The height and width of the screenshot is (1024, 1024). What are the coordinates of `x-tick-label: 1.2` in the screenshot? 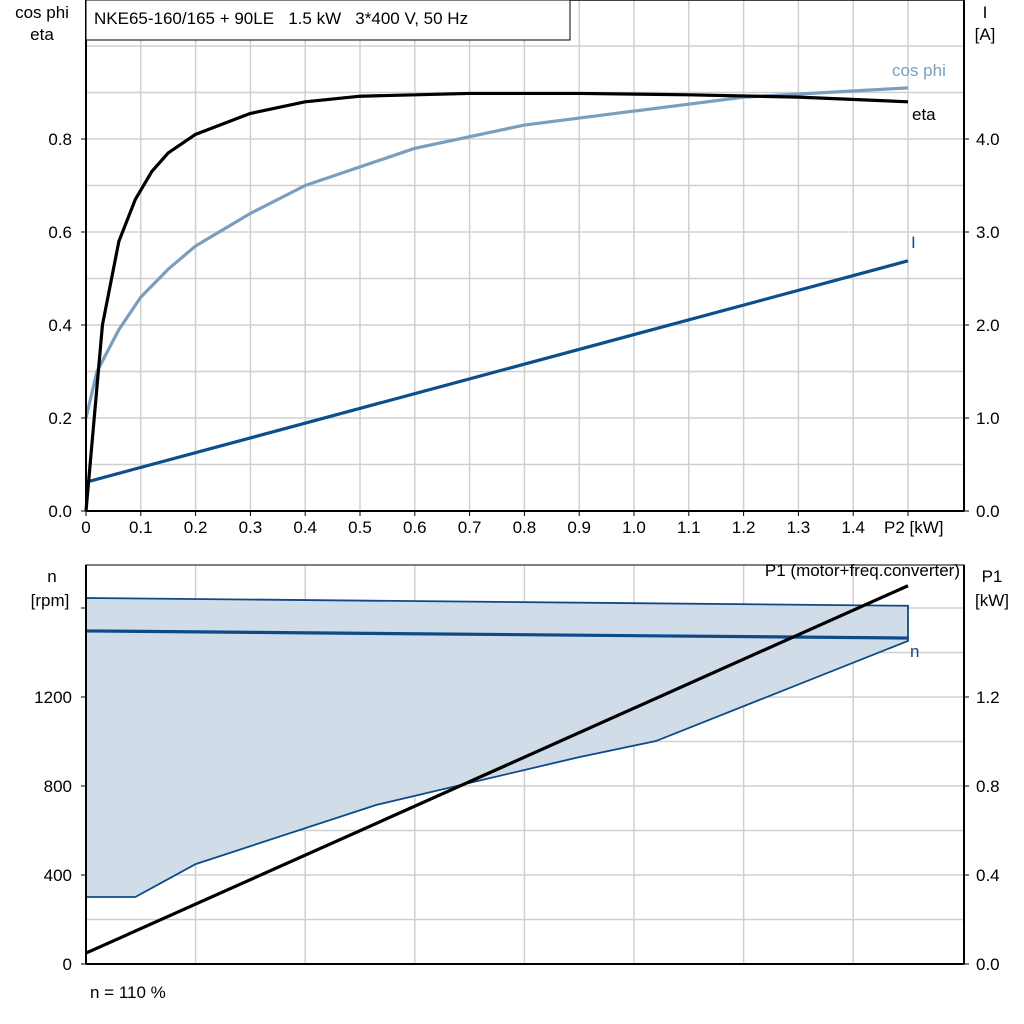 It's located at (744, 527).